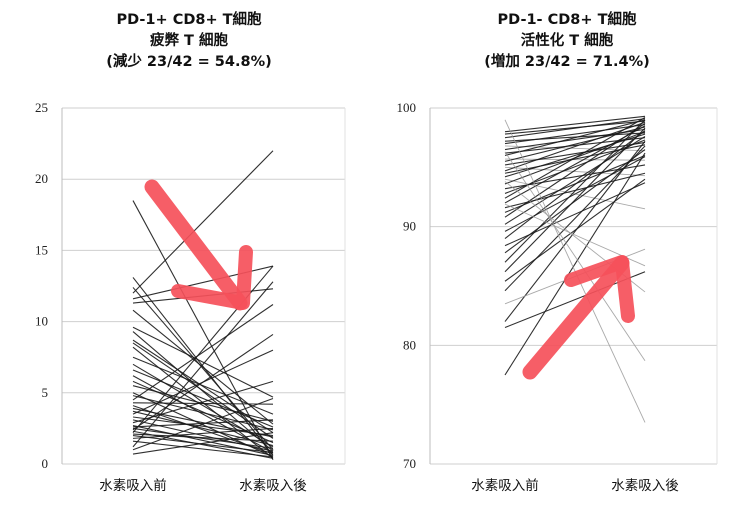 The height and width of the screenshot is (517, 756). I want to click on chart-title-line-2: 疲弊 T 細胞, so click(189, 41).